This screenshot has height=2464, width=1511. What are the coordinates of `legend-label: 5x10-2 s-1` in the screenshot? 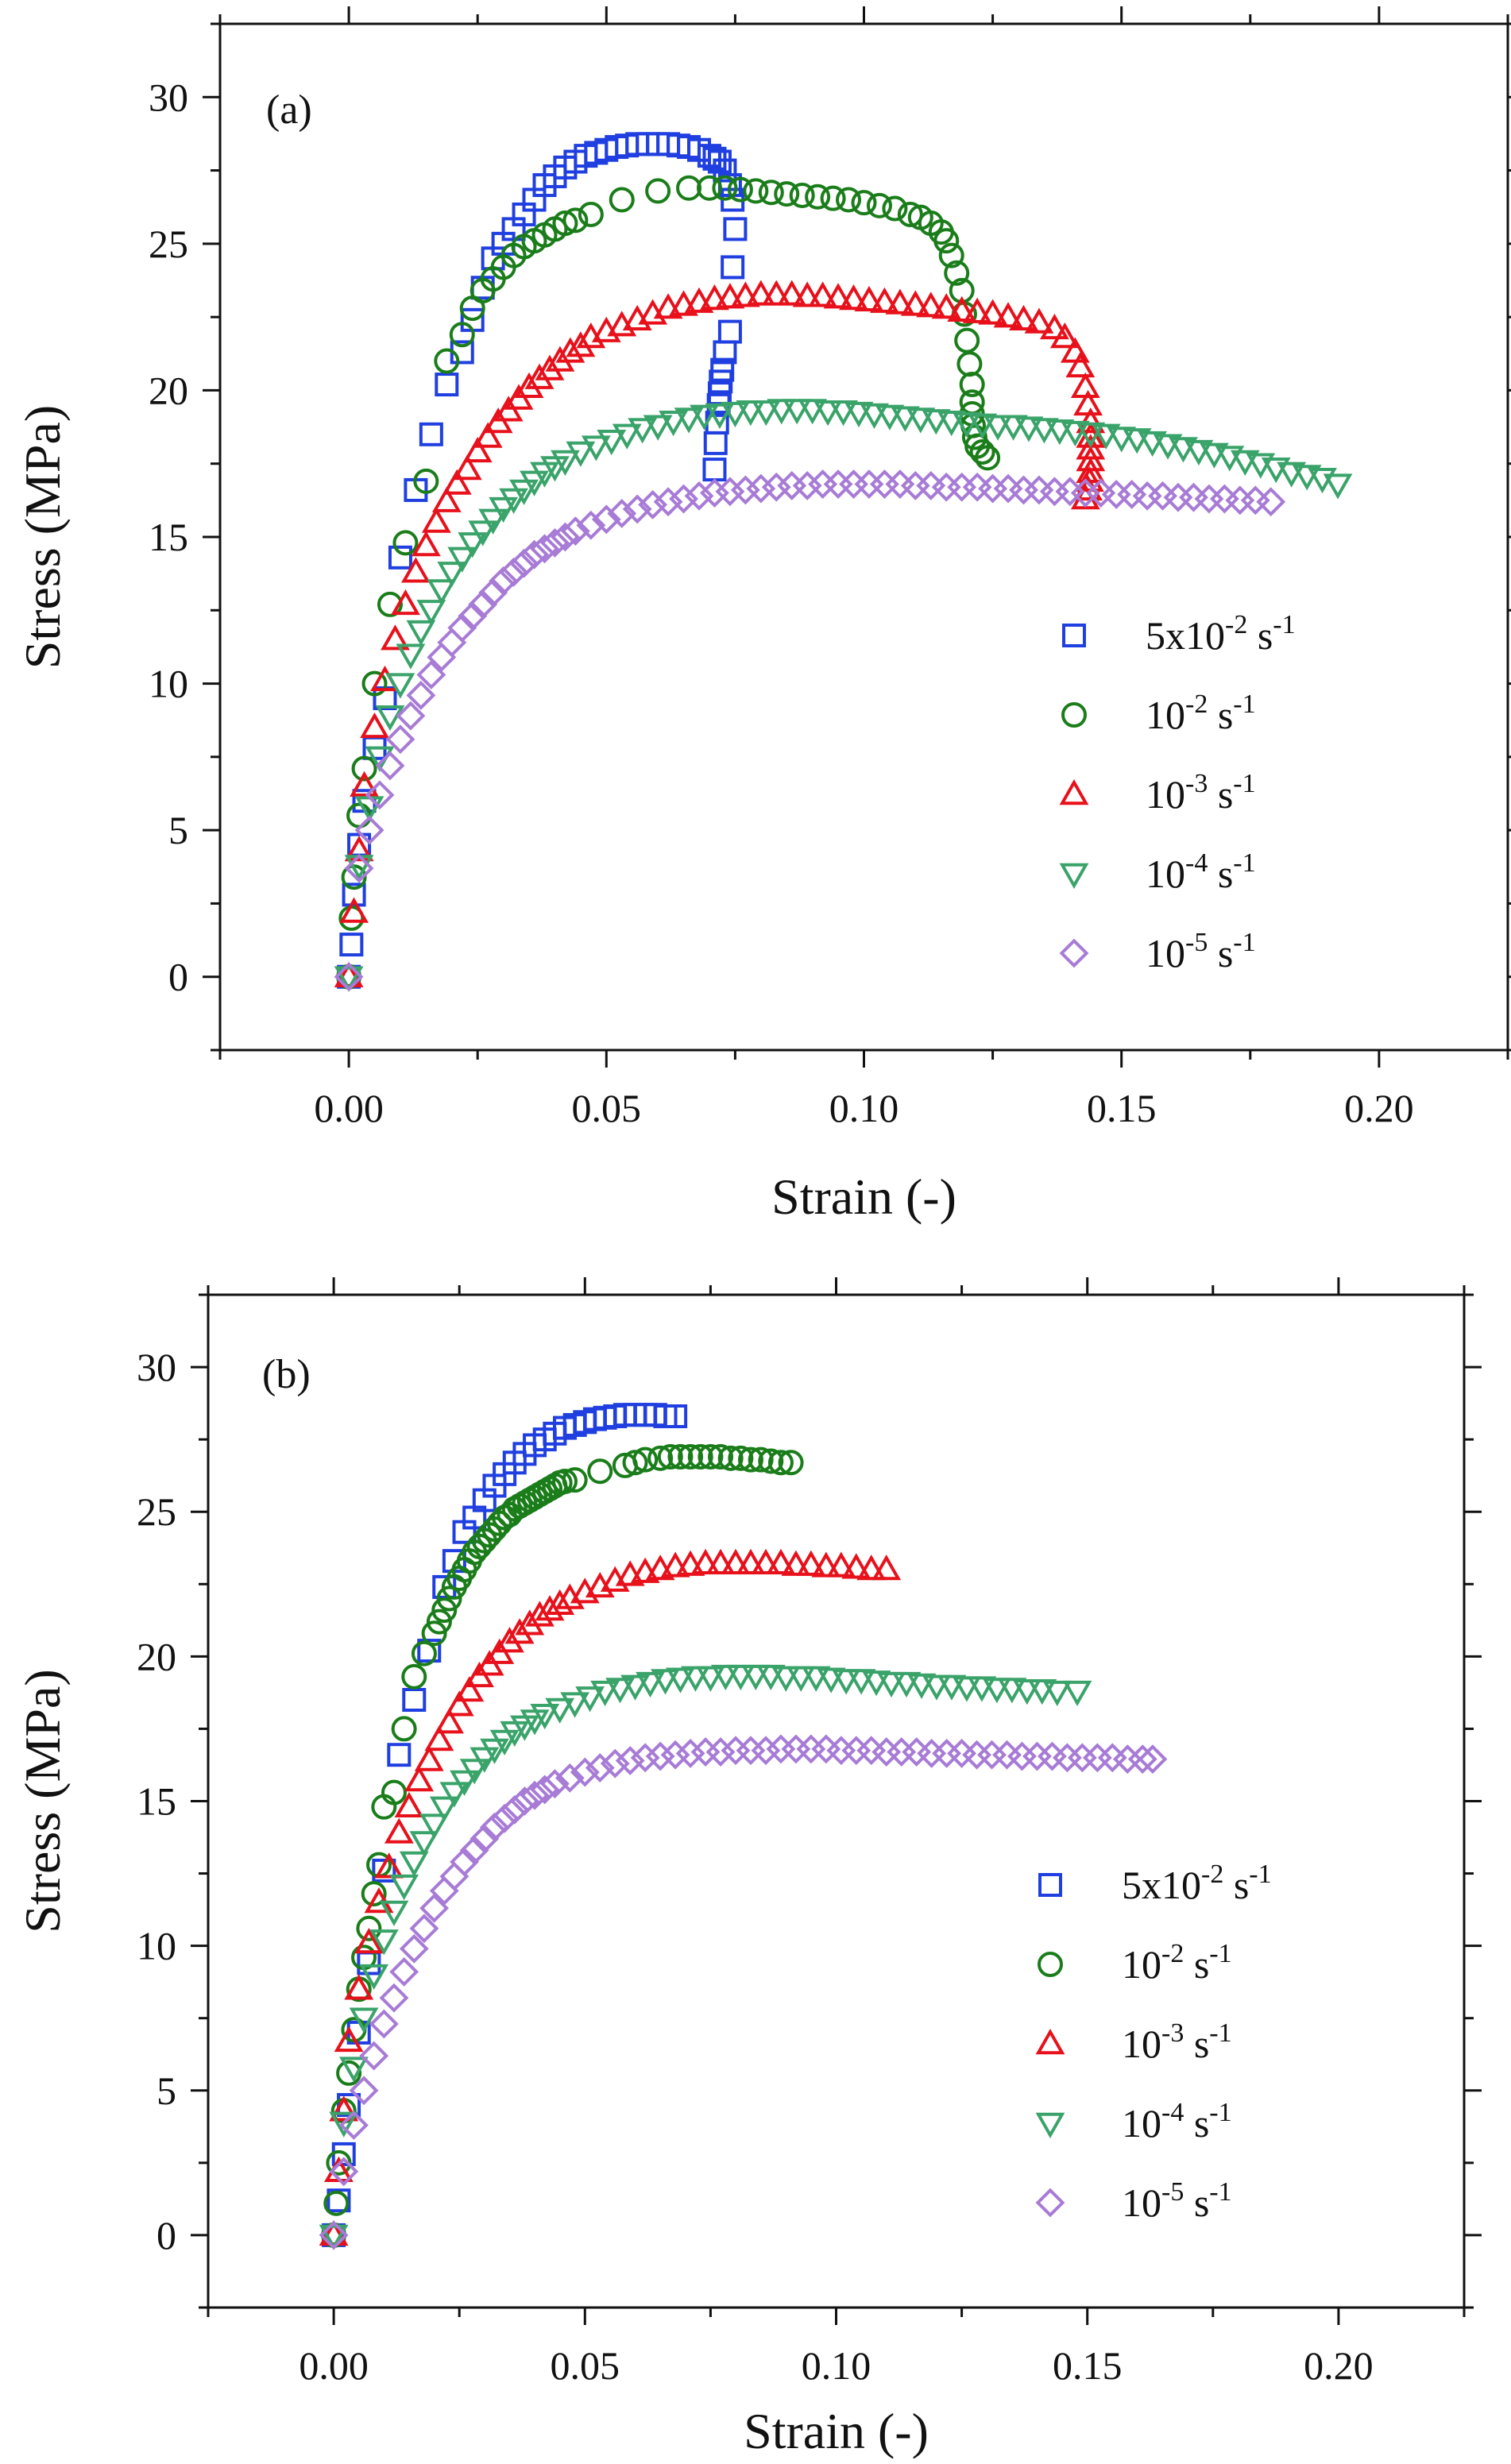 It's located at (1221, 634).